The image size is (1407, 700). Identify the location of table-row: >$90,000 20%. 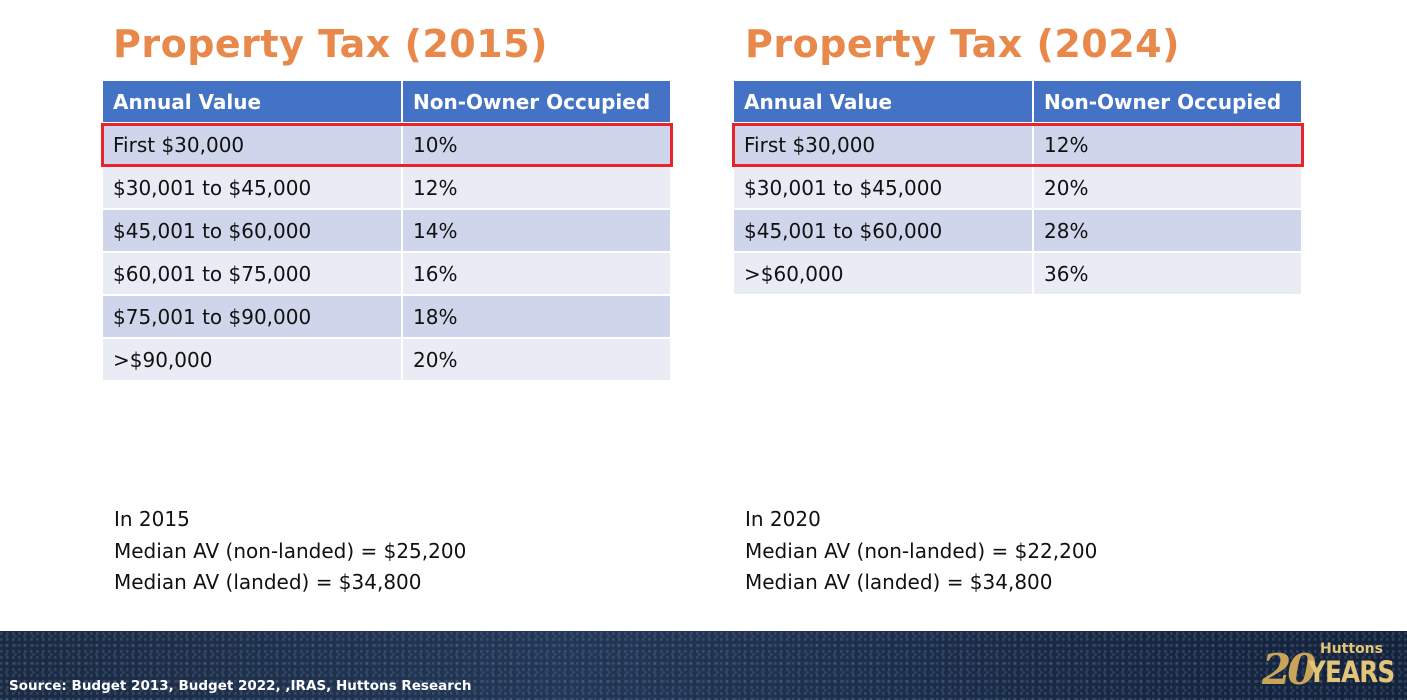
(386, 360).